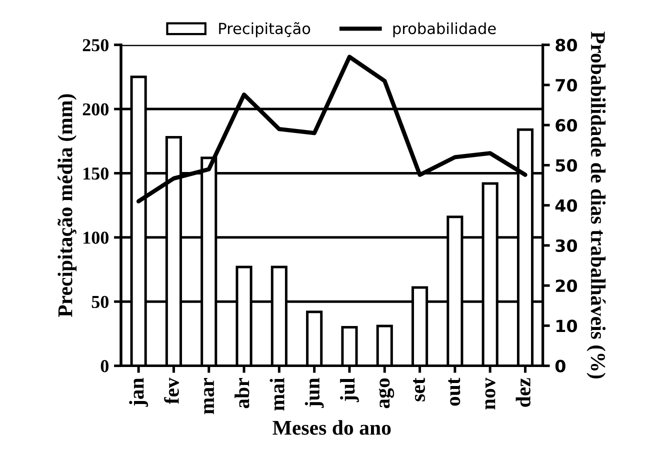  I want to click on legend-label: Precipitação, so click(264, 30).